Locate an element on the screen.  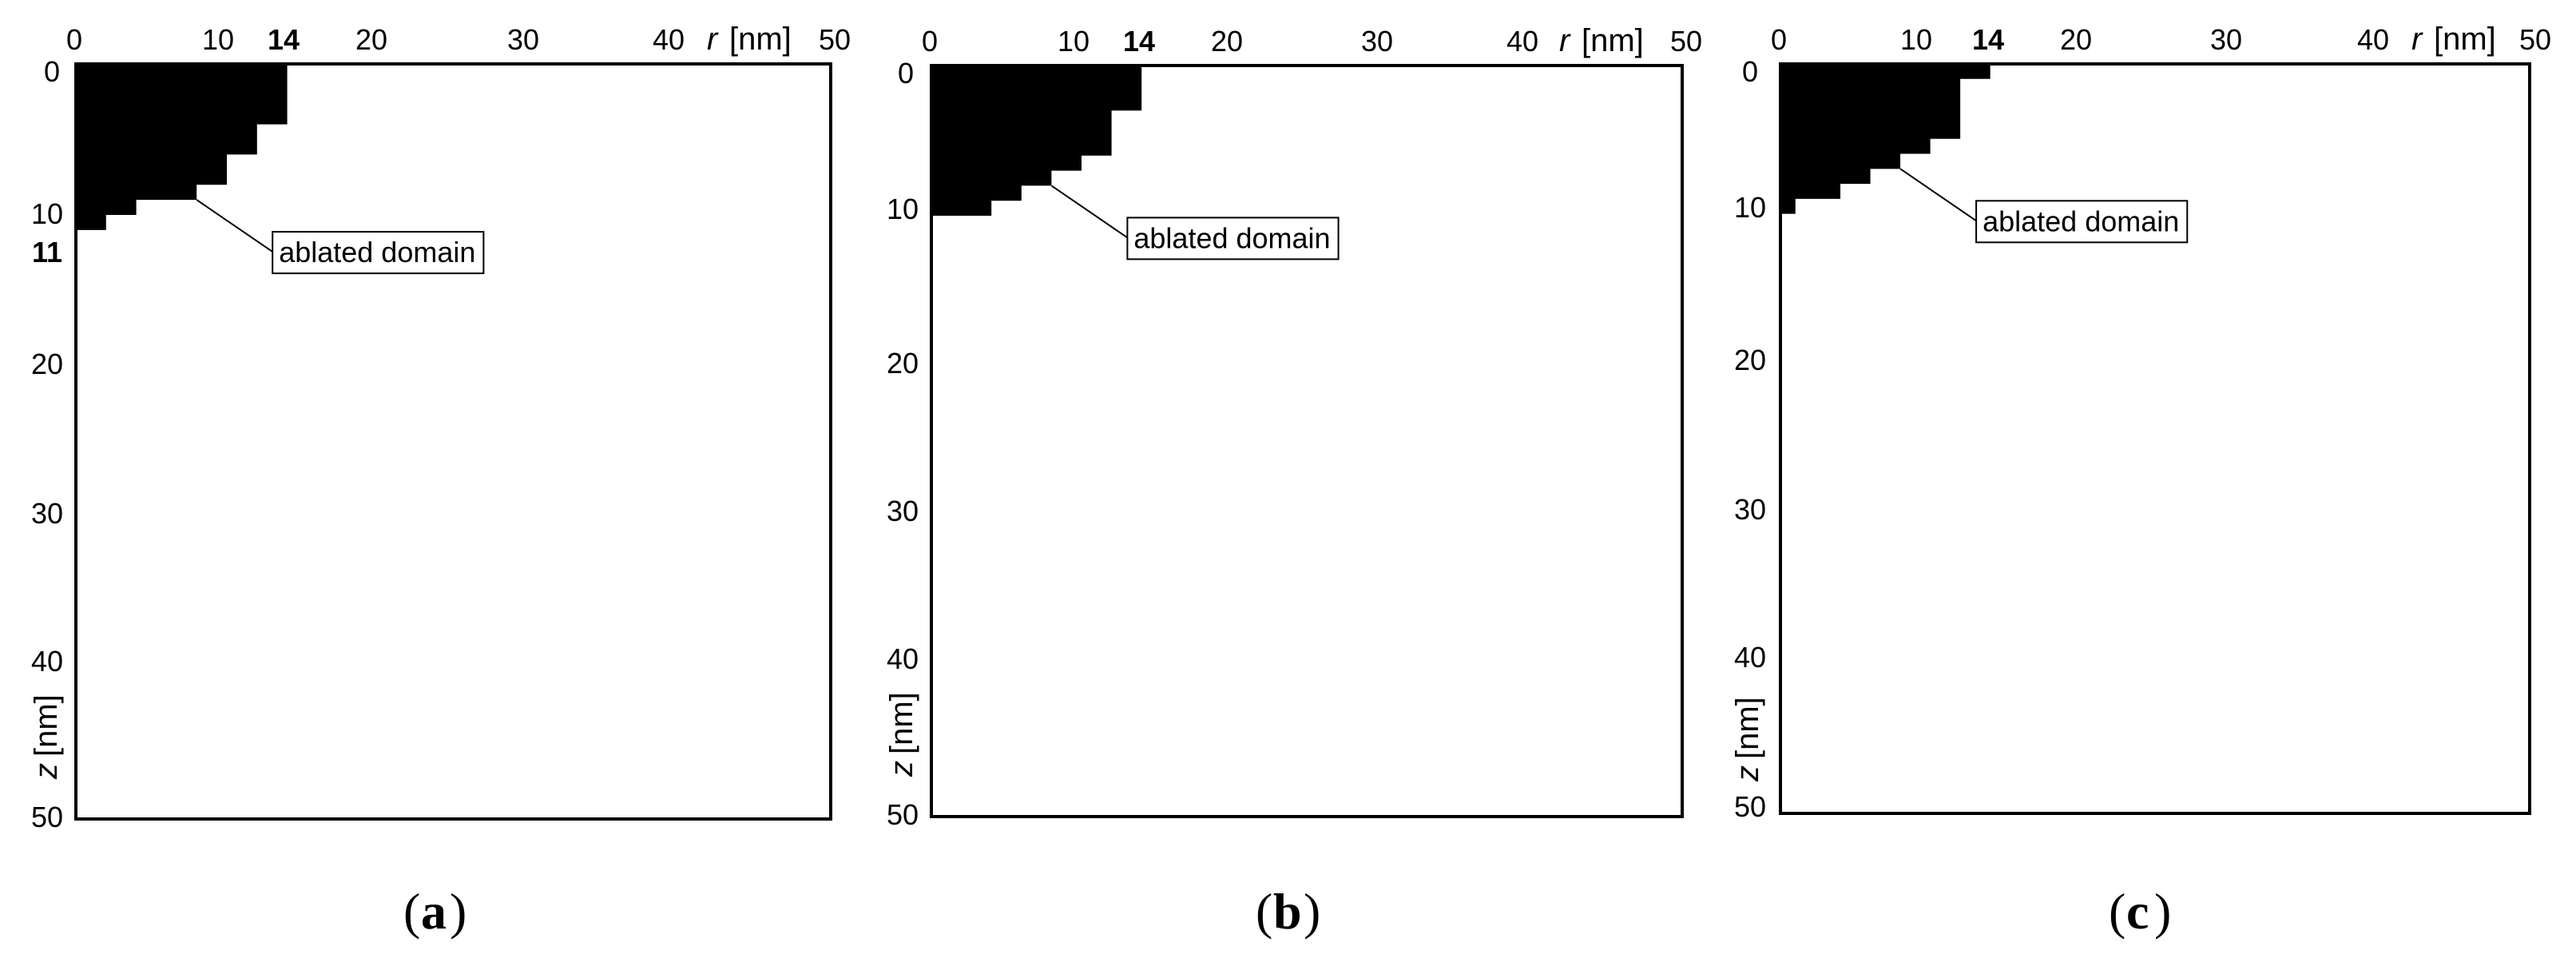
caption-letter: a is located at coordinates (434, 911).